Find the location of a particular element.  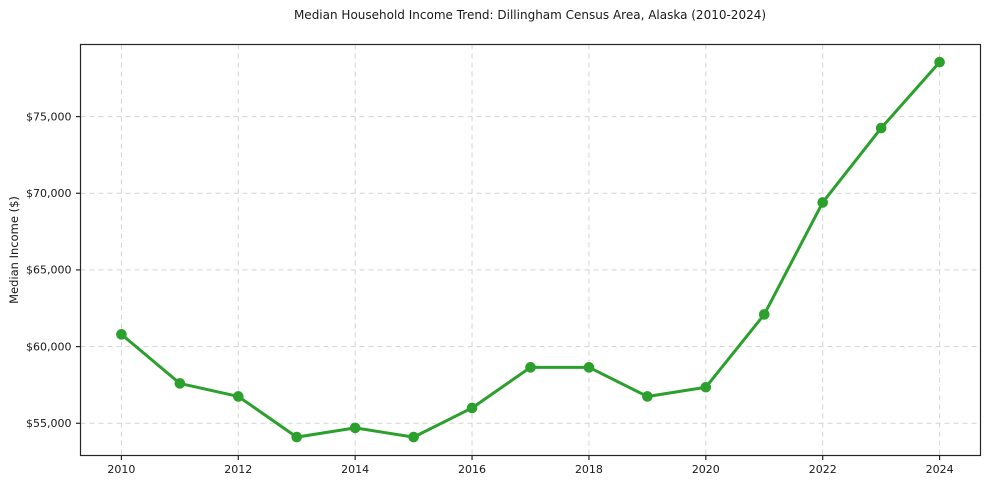

y-tick-label: $70,000 is located at coordinates (49, 193).